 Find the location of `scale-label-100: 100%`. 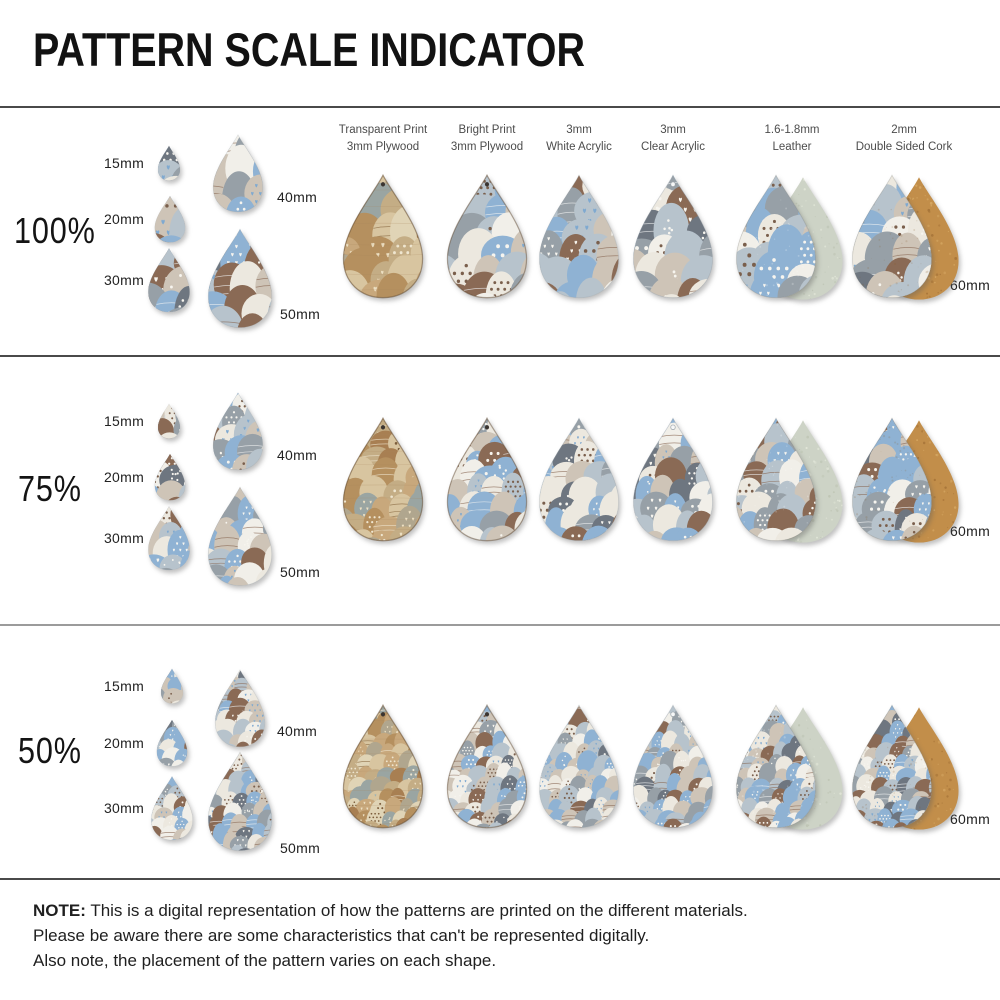

scale-label-100: 100% is located at coordinates (55, 230).